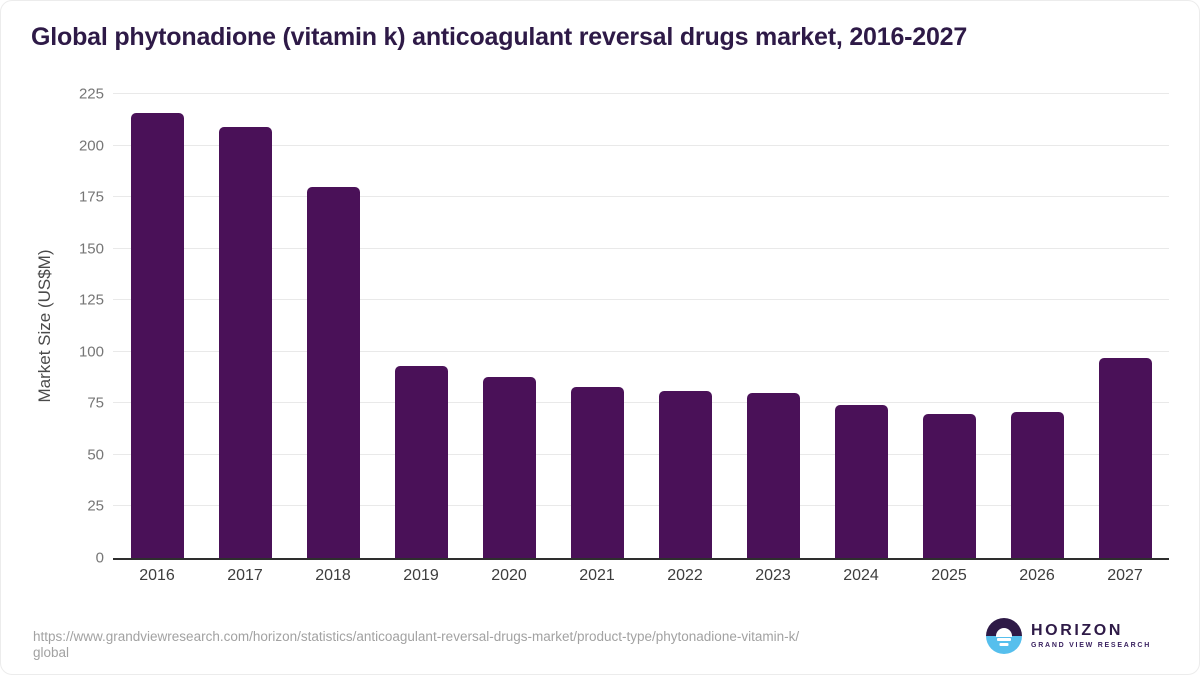  What do you see at coordinates (95, 455) in the screenshot?
I see `y-tick-50: 50` at bounding box center [95, 455].